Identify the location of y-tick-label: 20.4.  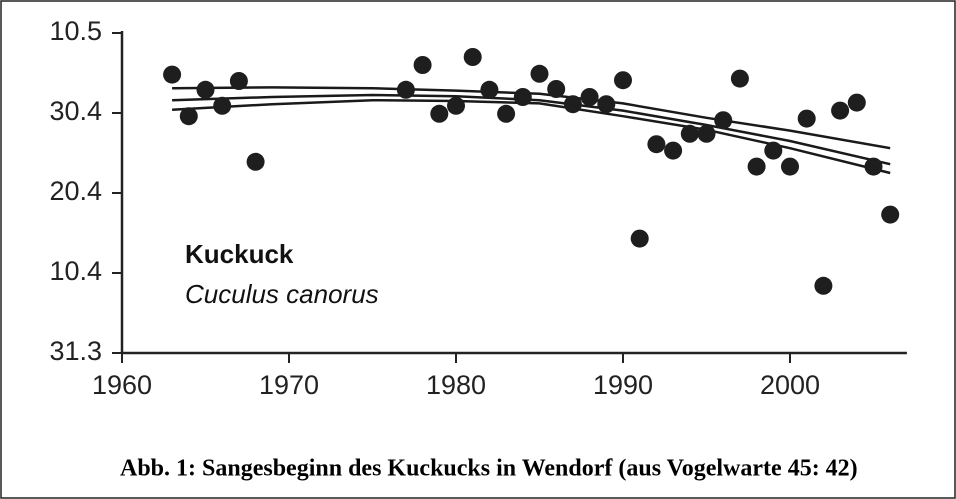
(75, 191).